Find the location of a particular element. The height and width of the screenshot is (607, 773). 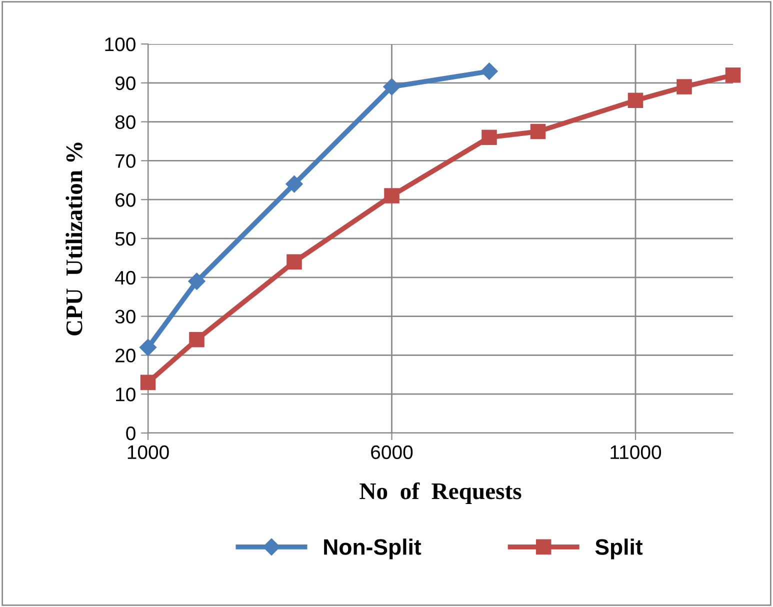

y-tick-label: 40 is located at coordinates (125, 277).